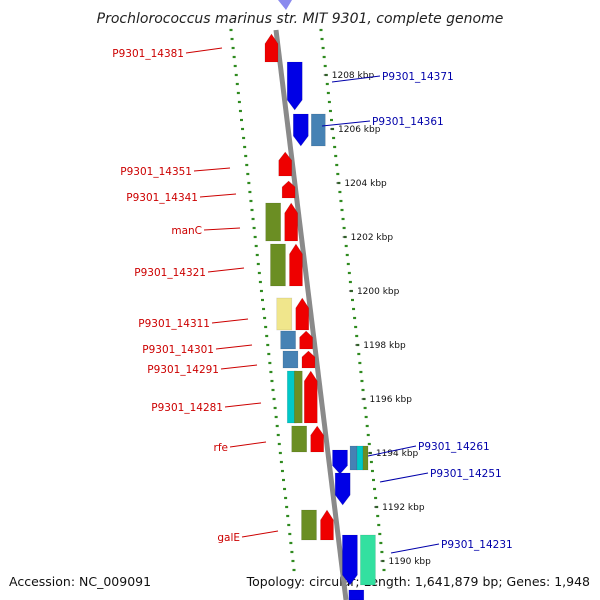 The height and width of the screenshot is (600, 600). I want to click on tick-label: 1206 kbp, so click(359, 130).